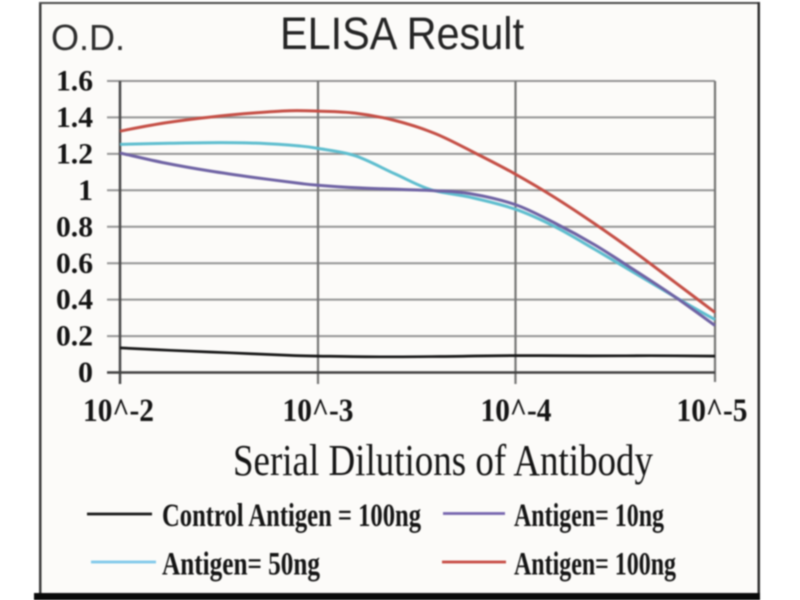 Image resolution: width=800 pixels, height=600 pixels. I want to click on svg-text: ELISA Result, so click(402, 33).